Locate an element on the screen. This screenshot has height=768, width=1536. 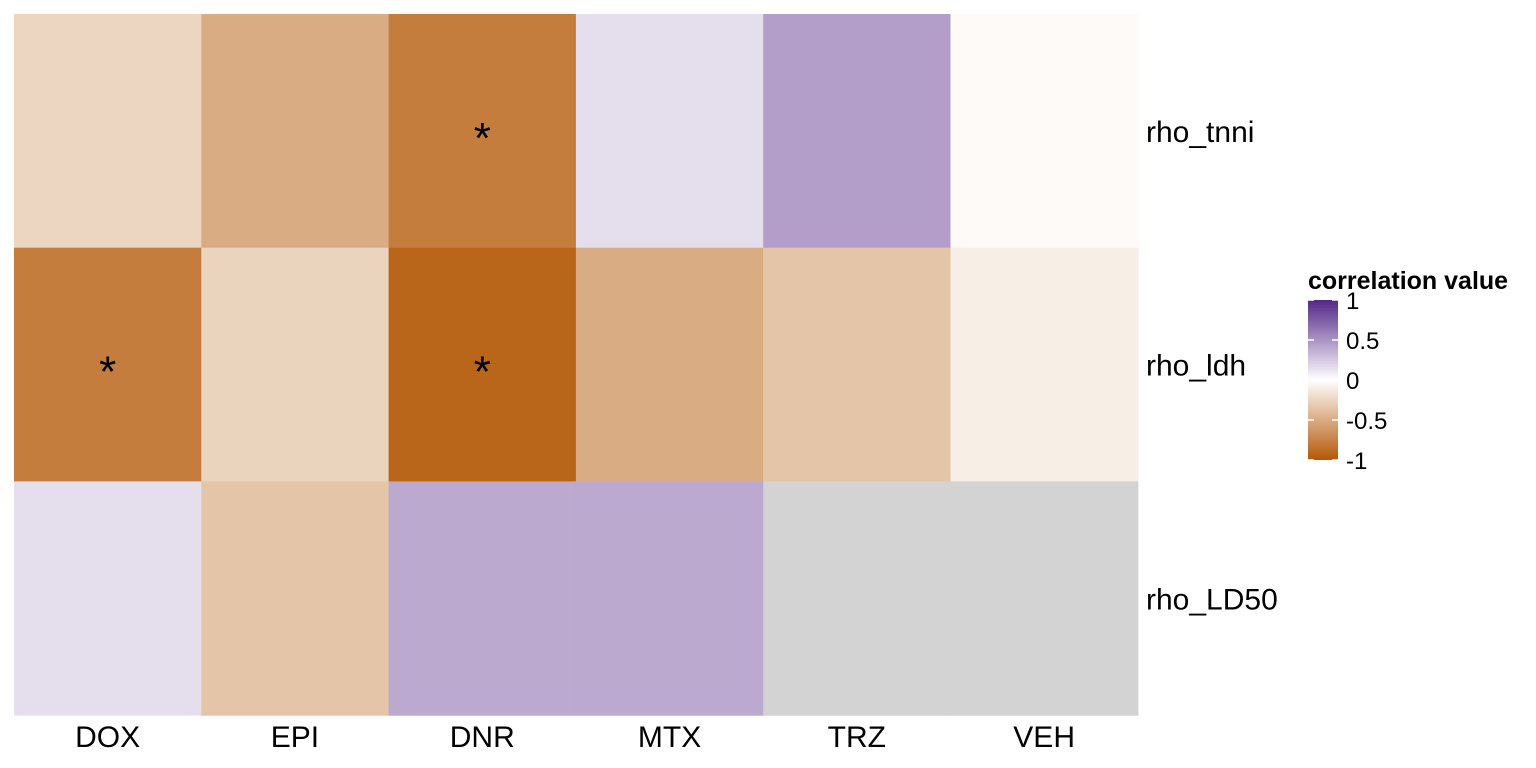
column-label-dnr: DNR is located at coordinates (482, 737).